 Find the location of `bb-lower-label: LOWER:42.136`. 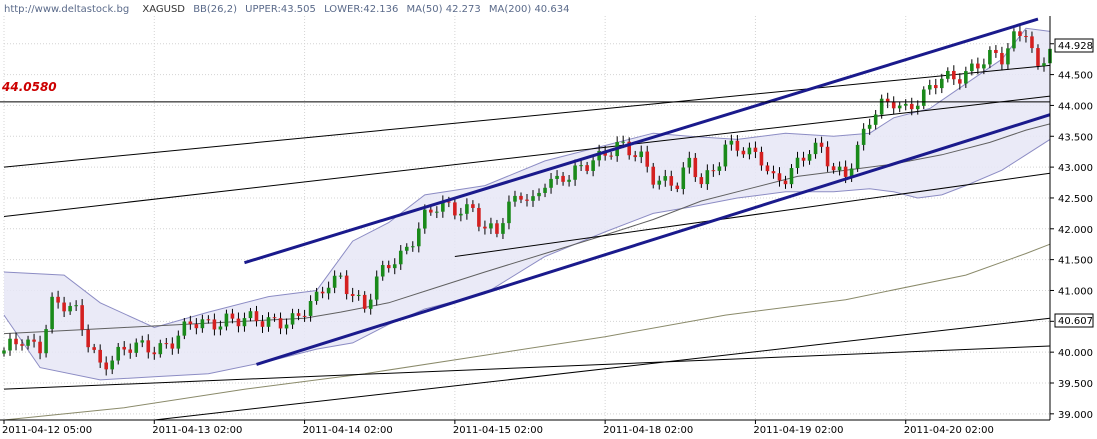

bb-lower-label: LOWER:42.136 is located at coordinates (361, 9).